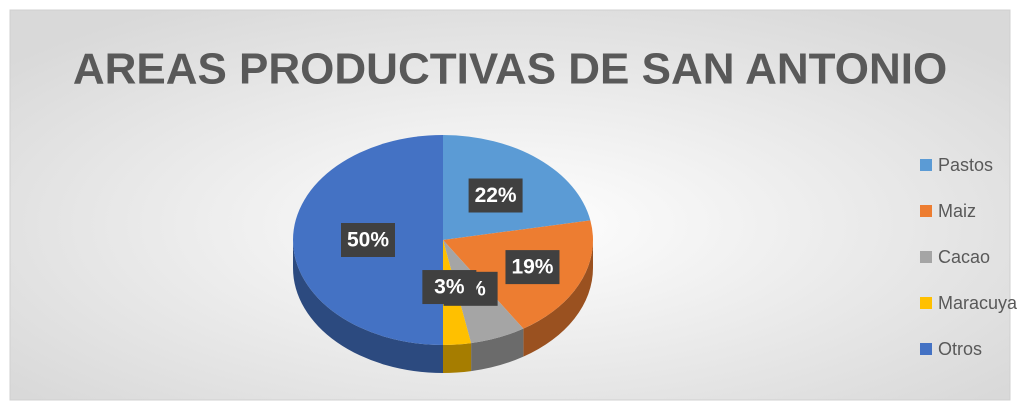 This screenshot has width=1021, height=409. I want to click on legend-label: Maiz, so click(957, 211).